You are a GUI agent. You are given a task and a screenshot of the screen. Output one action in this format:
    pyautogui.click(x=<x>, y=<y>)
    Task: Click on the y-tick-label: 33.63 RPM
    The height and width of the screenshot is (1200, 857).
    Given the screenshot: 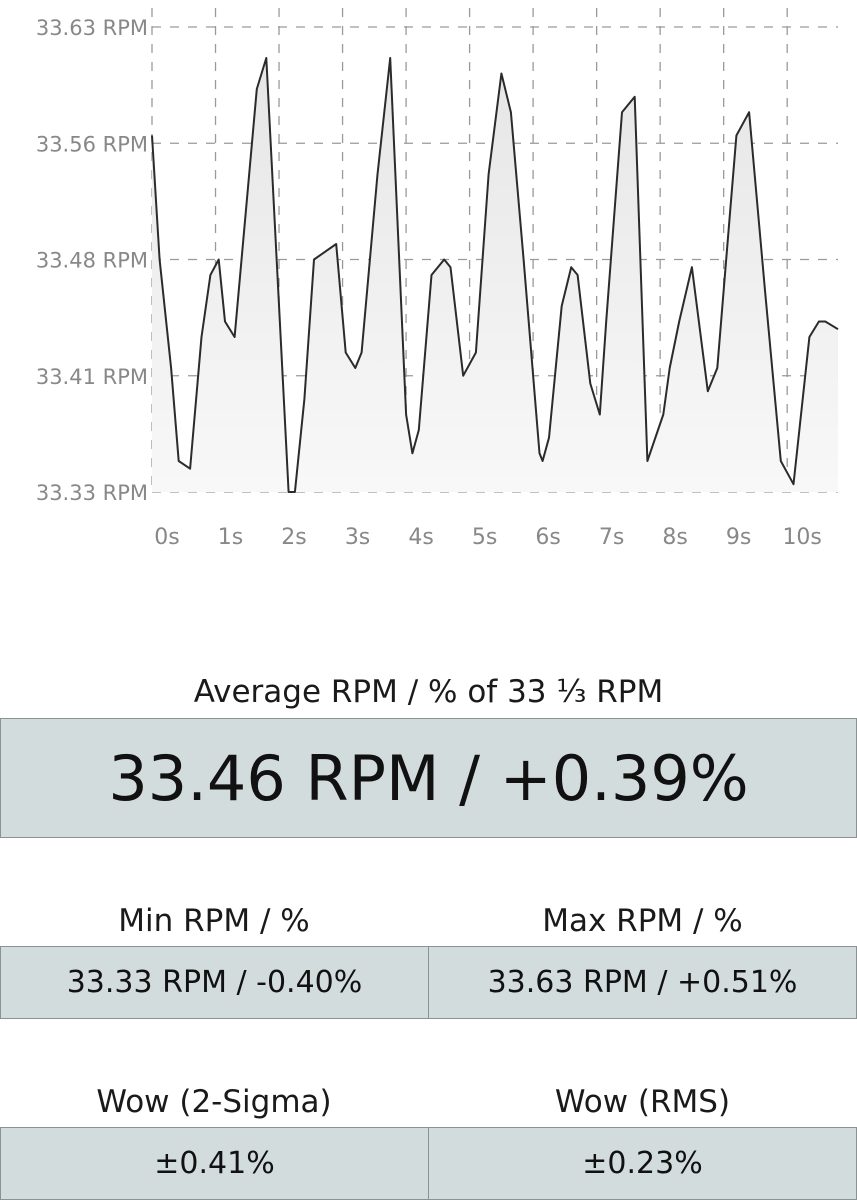 What is the action you would take?
    pyautogui.click(x=92, y=28)
    